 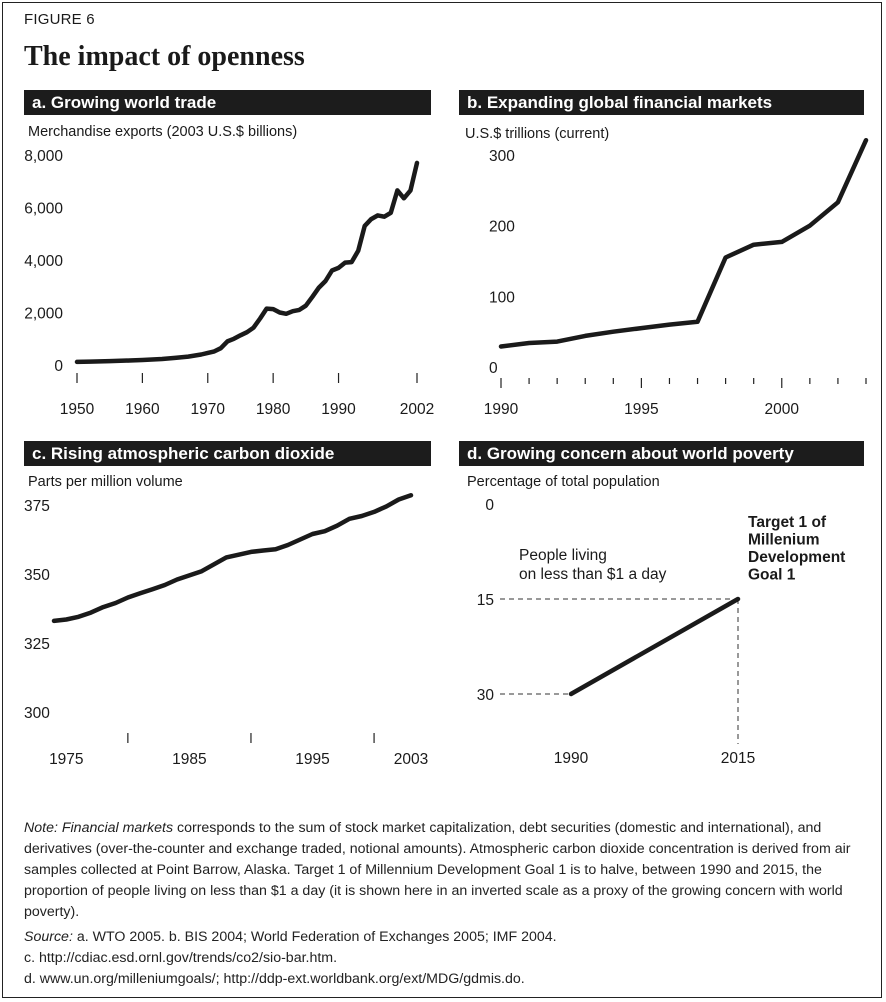 What do you see at coordinates (189, 759) in the screenshot?
I see `chart-2-xtick-label: 1985` at bounding box center [189, 759].